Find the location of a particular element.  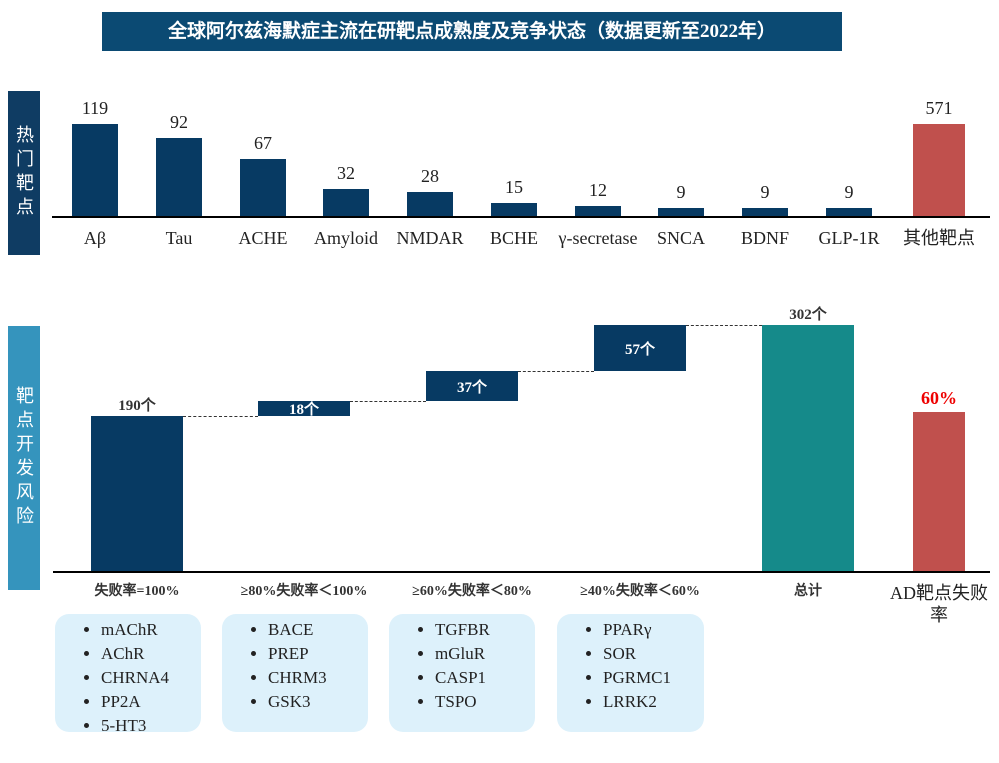

target-item: LRRK2 is located at coordinates (653, 702).